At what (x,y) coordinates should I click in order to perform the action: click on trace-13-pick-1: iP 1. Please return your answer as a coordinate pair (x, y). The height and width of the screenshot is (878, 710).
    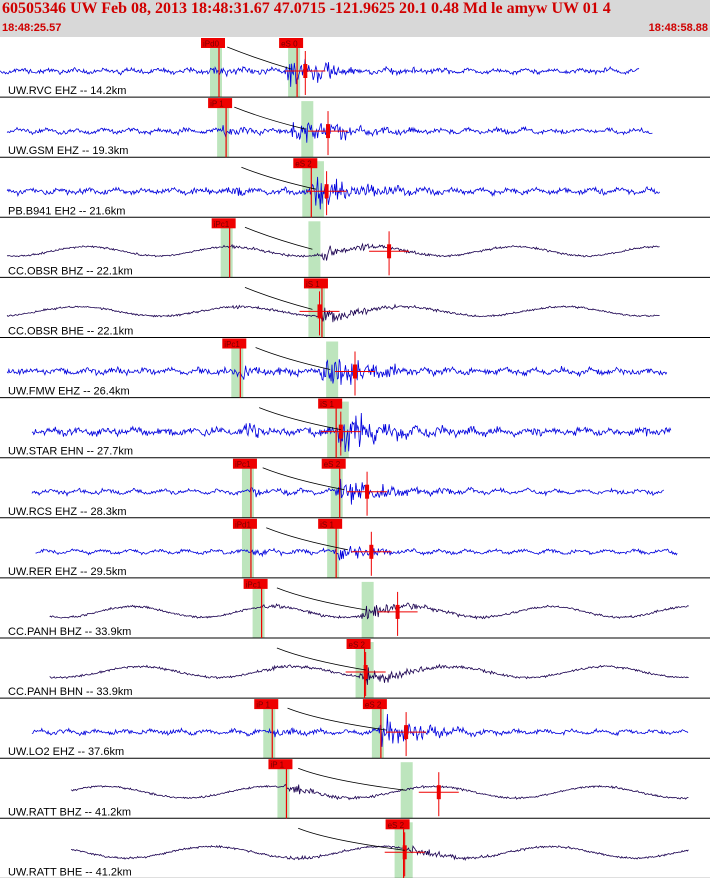
    Looking at the image, I should click on (280, 789).